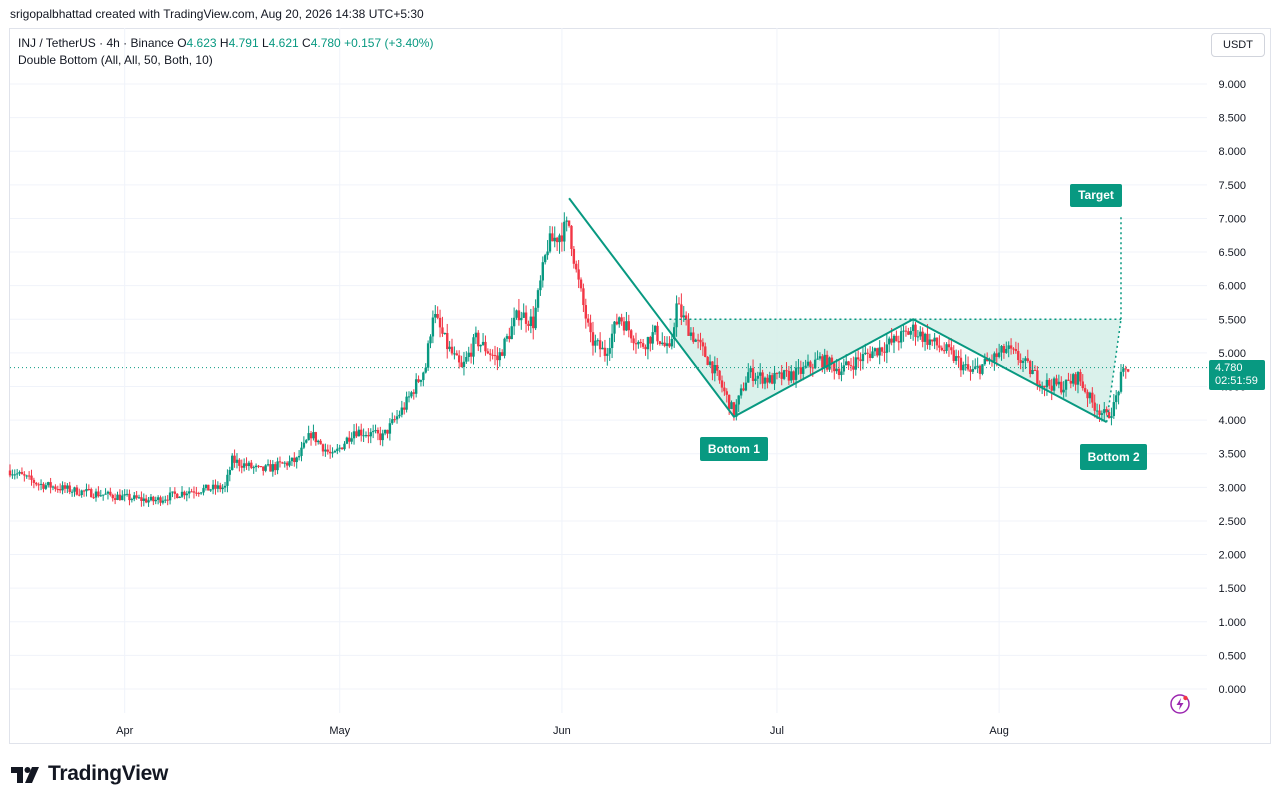 Image resolution: width=1280 pixels, height=805 pixels. Describe the element at coordinates (265, 43) in the screenshot. I see `low-label: L` at that location.